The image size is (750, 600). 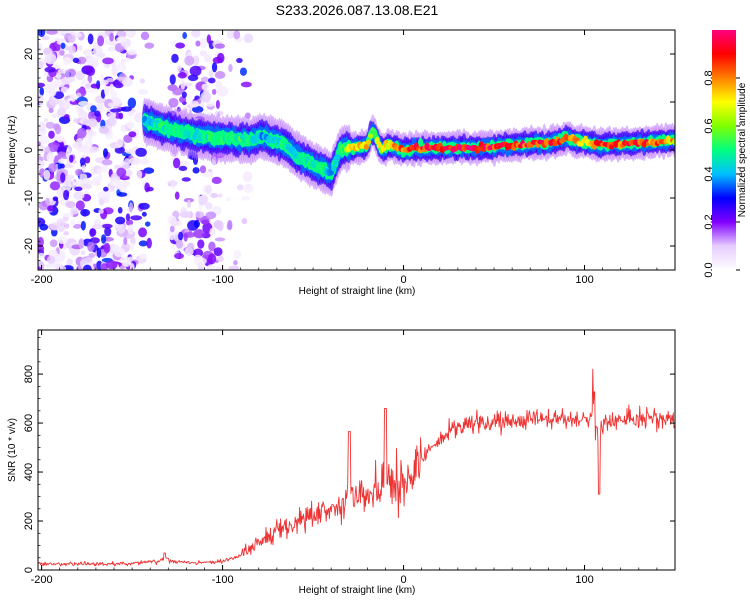 What do you see at coordinates (403, 280) in the screenshot?
I see `spectrogram-x-tick-label: 0` at bounding box center [403, 280].